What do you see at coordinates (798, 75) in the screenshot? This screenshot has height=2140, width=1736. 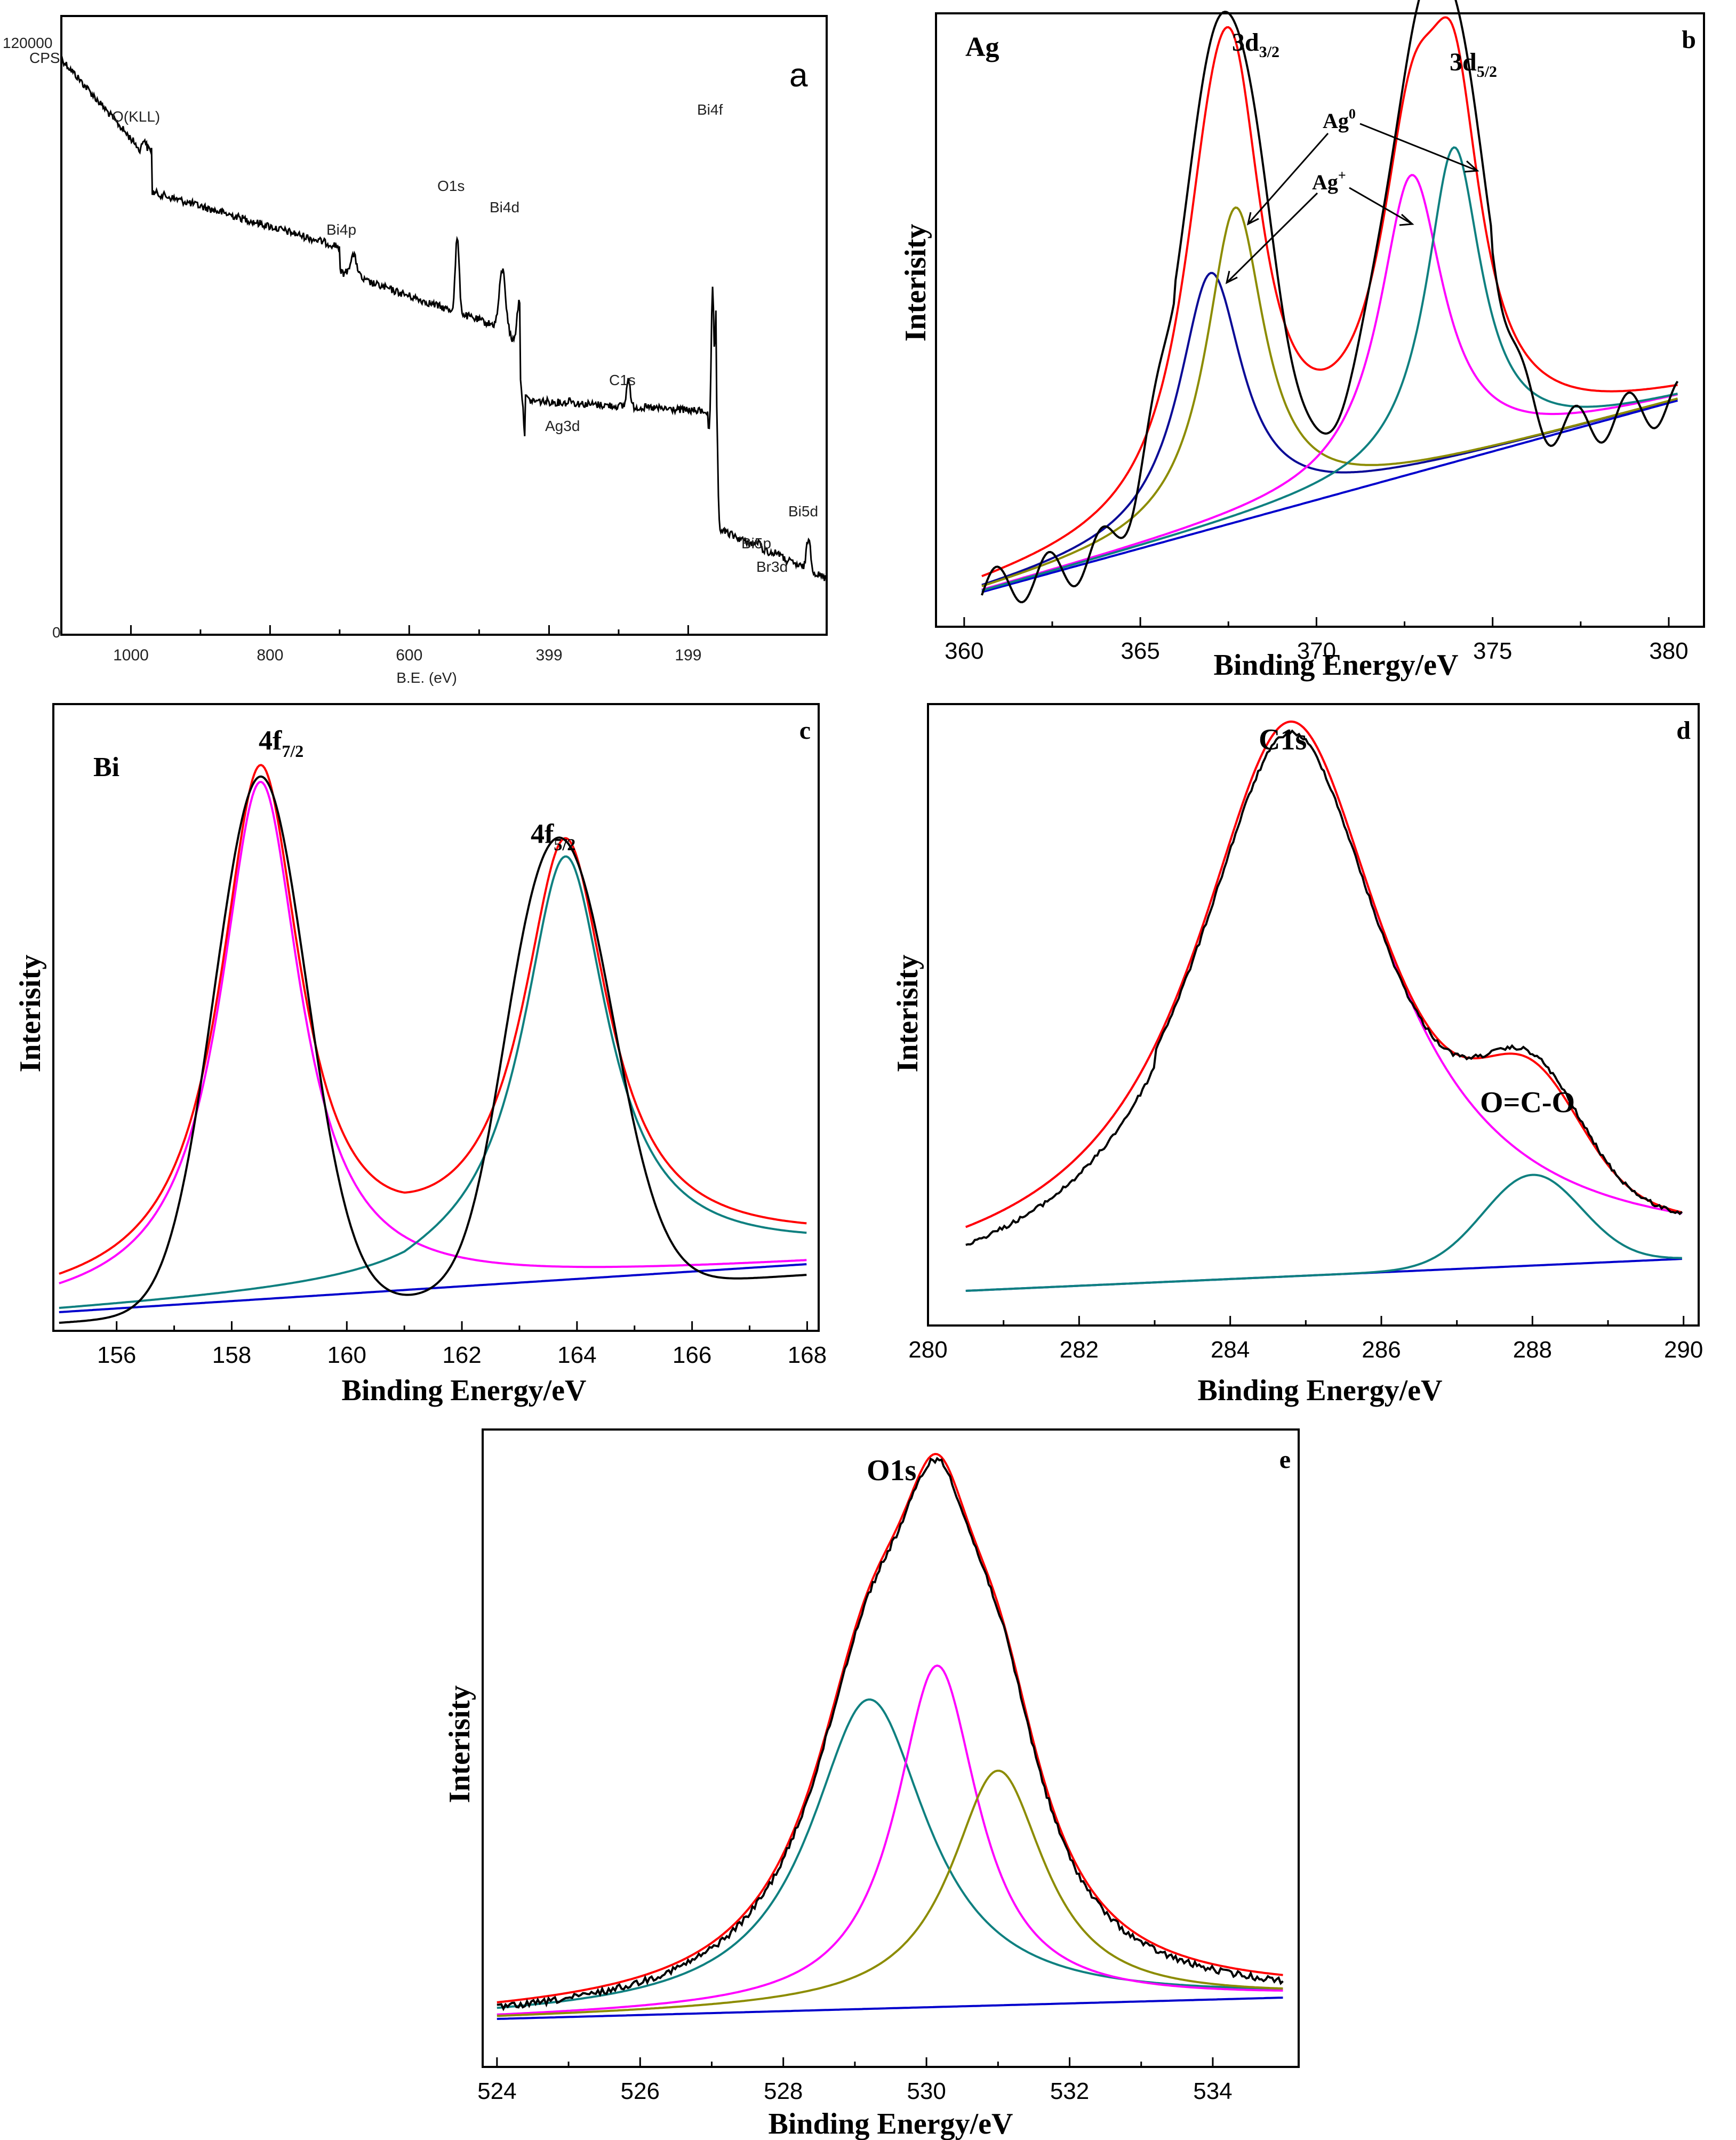 I see `panel-a-label: a` at bounding box center [798, 75].